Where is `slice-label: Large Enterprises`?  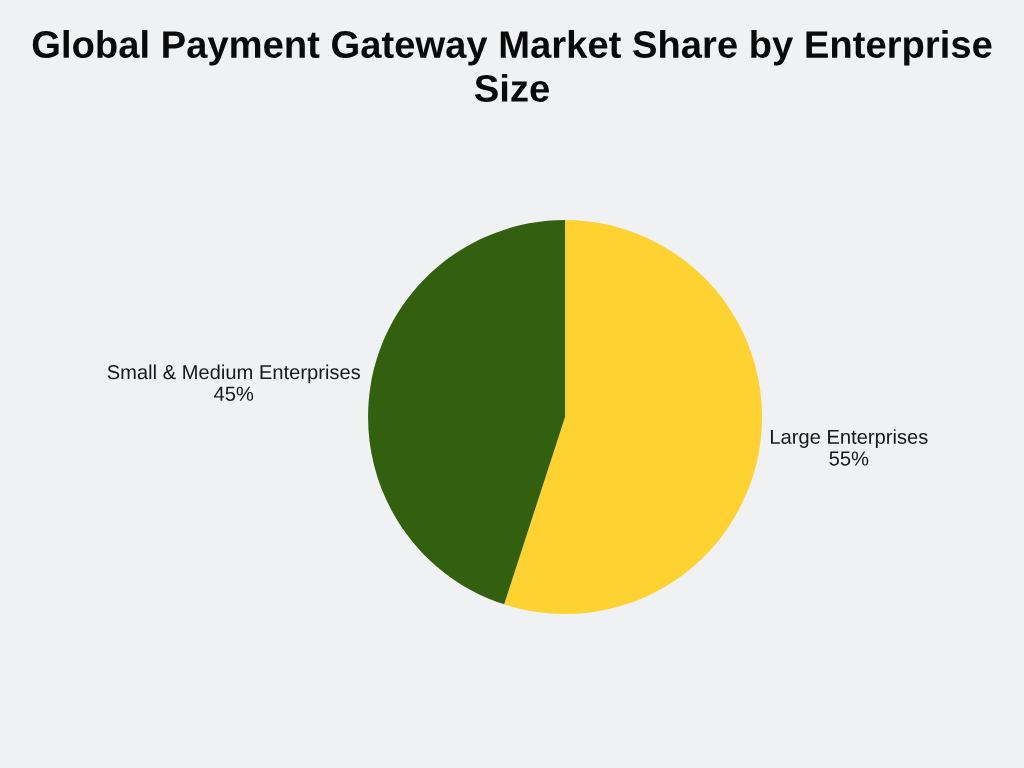
slice-label: Large Enterprises is located at coordinates (849, 438).